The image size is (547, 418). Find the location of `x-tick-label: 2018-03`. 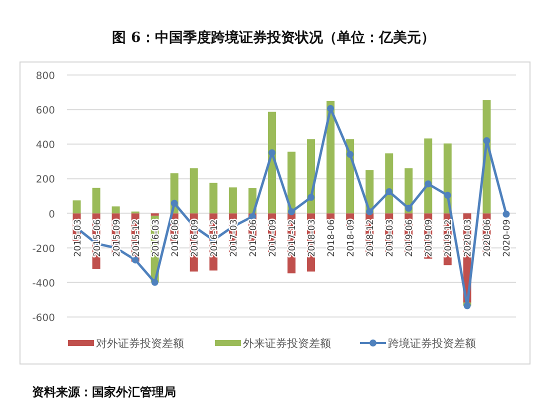

x-tick-label: 2018-03 is located at coordinates (313, 238).